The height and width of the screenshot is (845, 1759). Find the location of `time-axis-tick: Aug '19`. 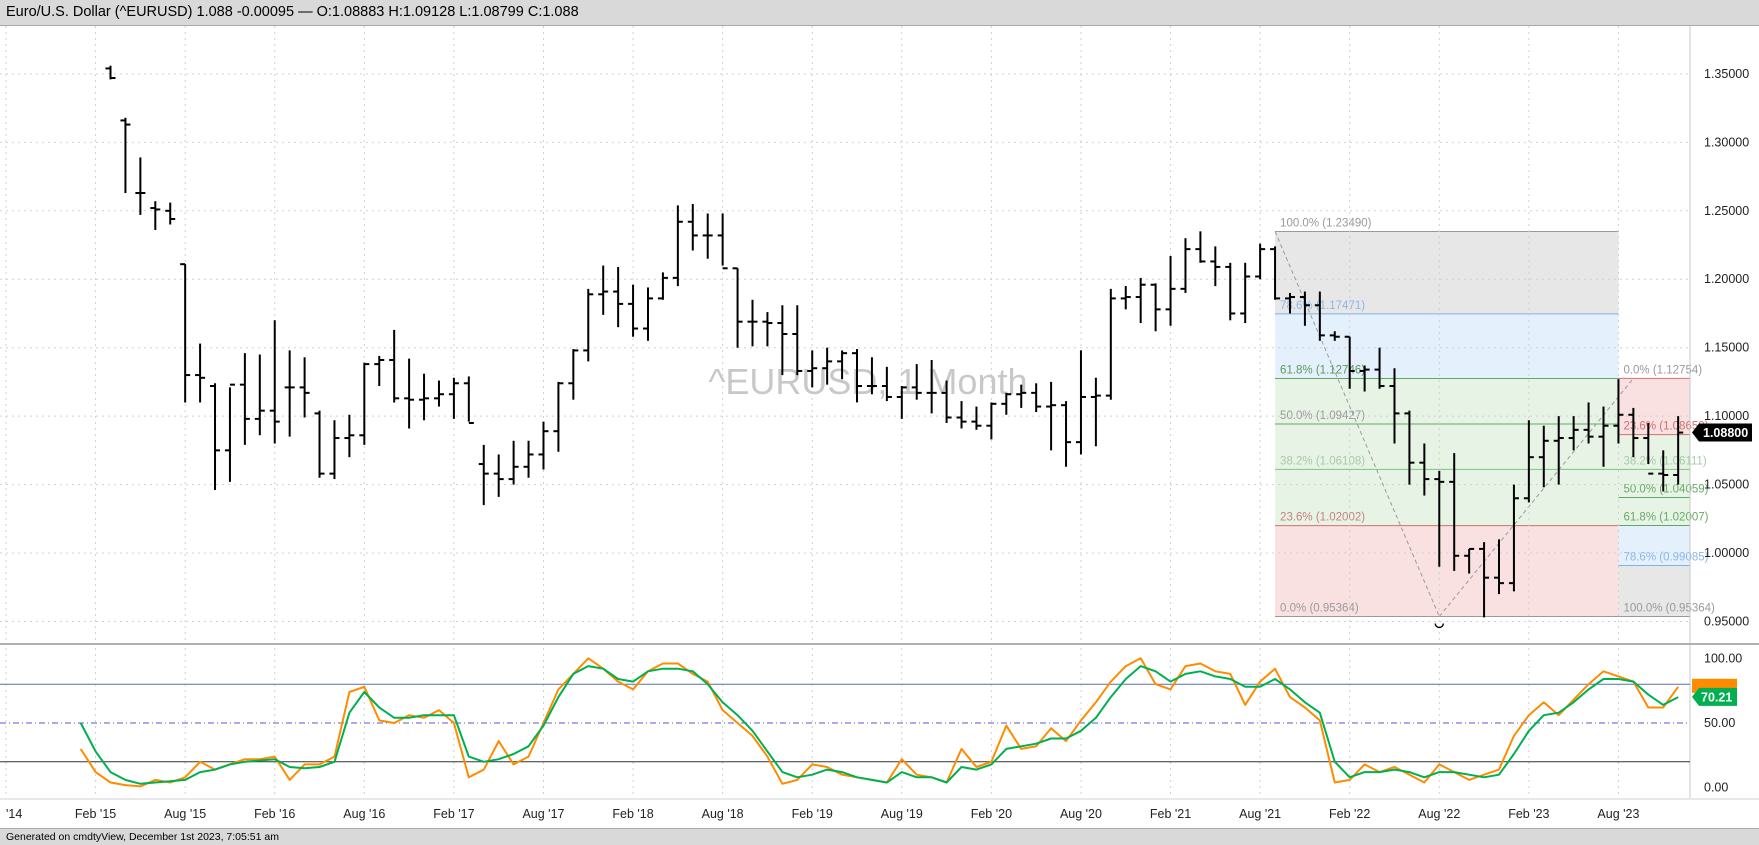

time-axis-tick: Aug '19 is located at coordinates (902, 814).